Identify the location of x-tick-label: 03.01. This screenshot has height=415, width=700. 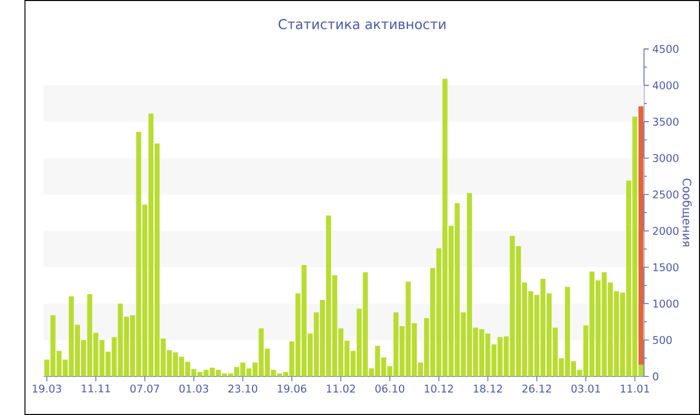
(585, 388).